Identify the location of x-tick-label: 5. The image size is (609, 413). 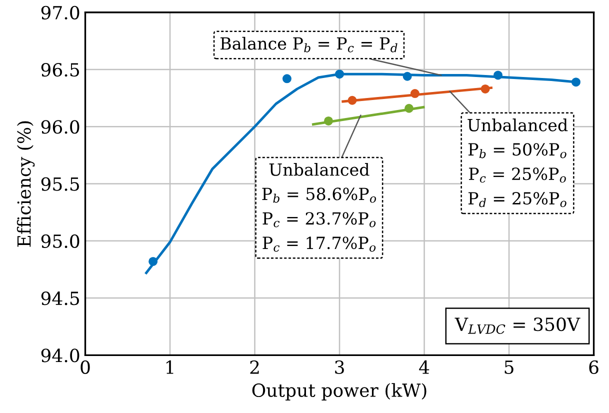
(509, 367).